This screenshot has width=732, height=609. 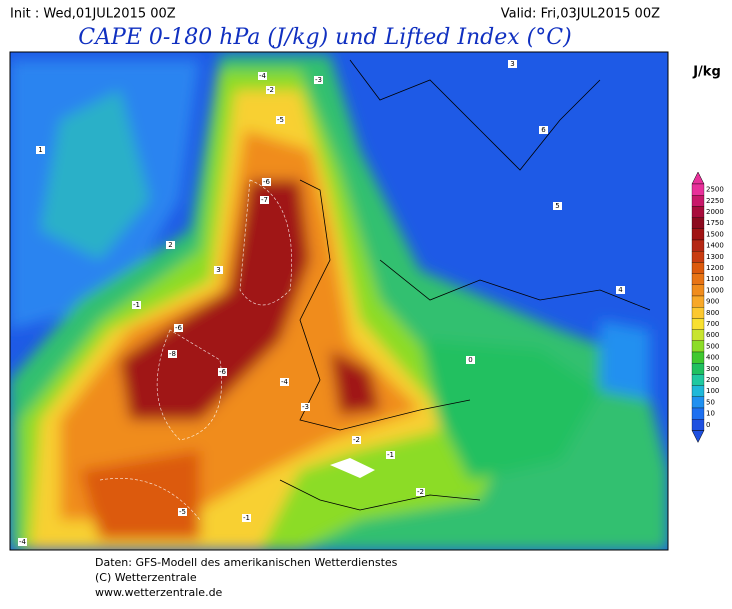 I want to click on colorbar-label: 1000, so click(x=715, y=290).